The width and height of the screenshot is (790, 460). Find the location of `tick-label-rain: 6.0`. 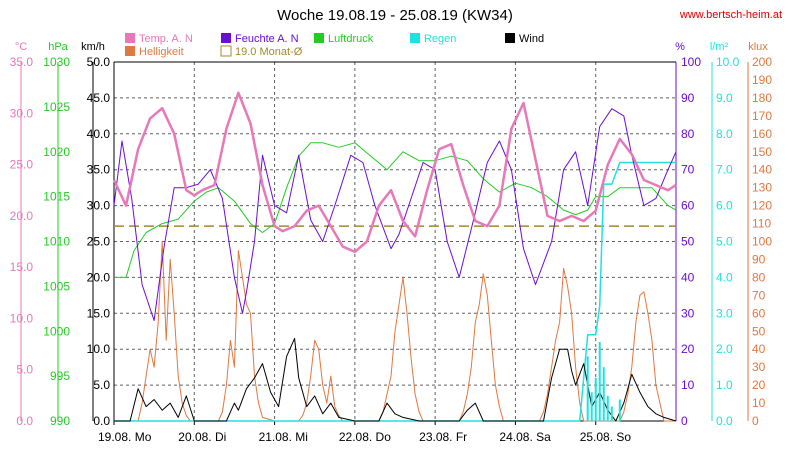

tick-label-rain: 6.0 is located at coordinates (724, 206).